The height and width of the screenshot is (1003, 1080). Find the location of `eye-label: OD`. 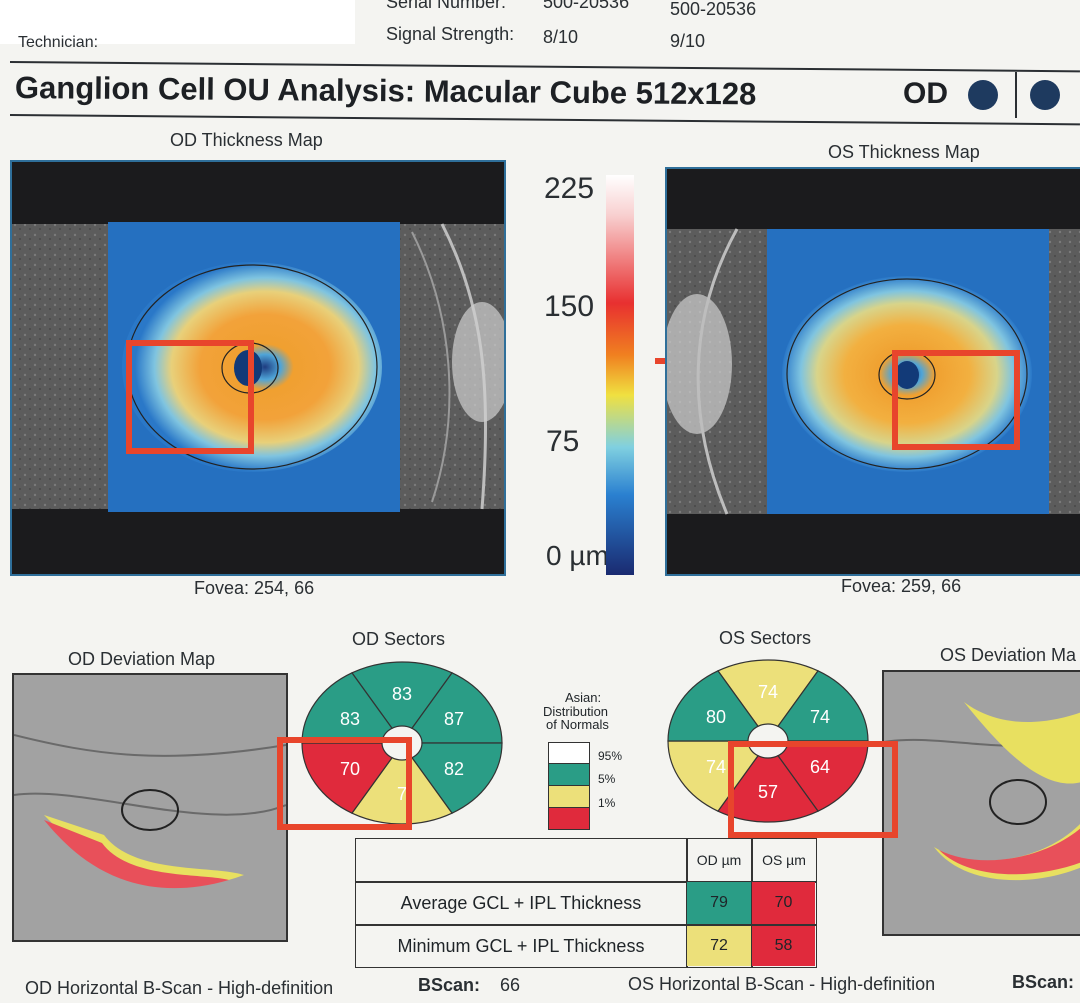

eye-label: OD is located at coordinates (925, 93).